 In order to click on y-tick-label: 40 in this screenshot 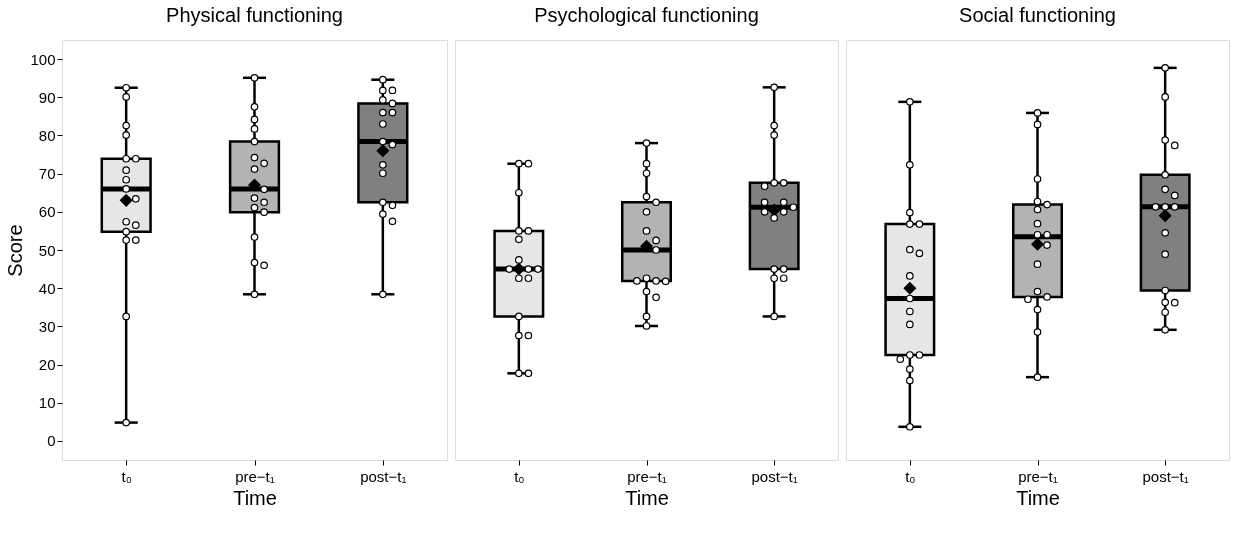, I will do `click(47, 288)`.